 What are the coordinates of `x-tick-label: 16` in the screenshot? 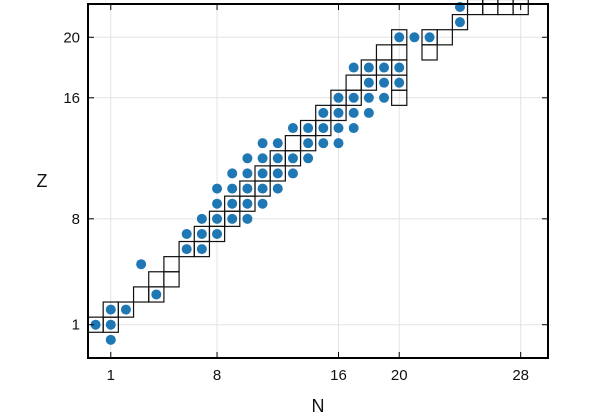 It's located at (338, 375).